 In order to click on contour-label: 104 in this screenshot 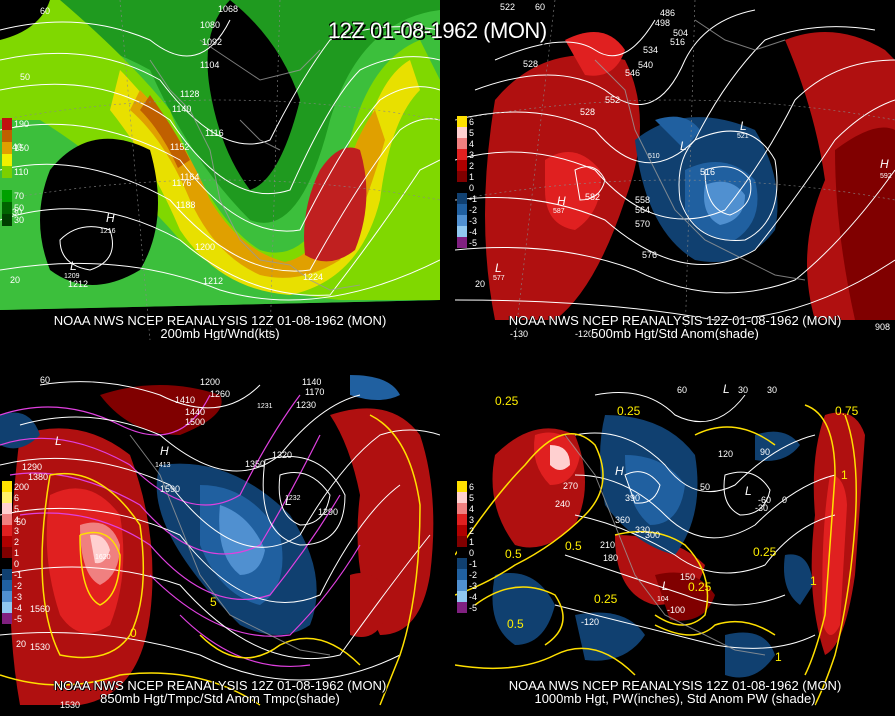, I will do `click(663, 599)`.